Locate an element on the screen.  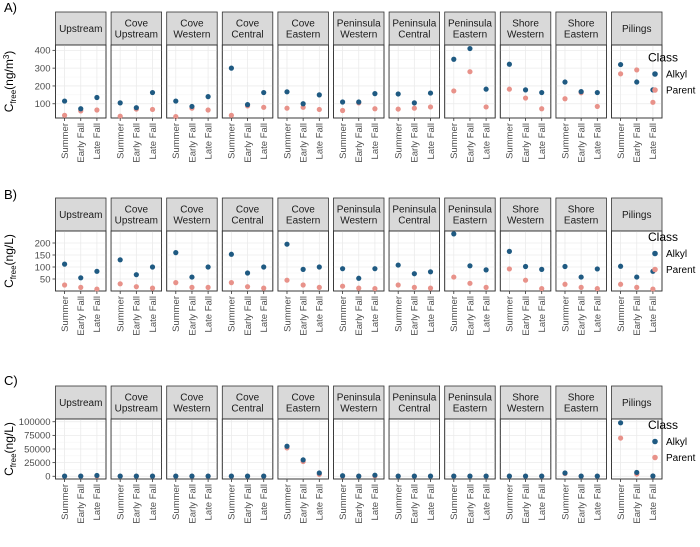
facet-0: Upstream Summer Early Fall Late Fall is located at coordinates (81, 87).